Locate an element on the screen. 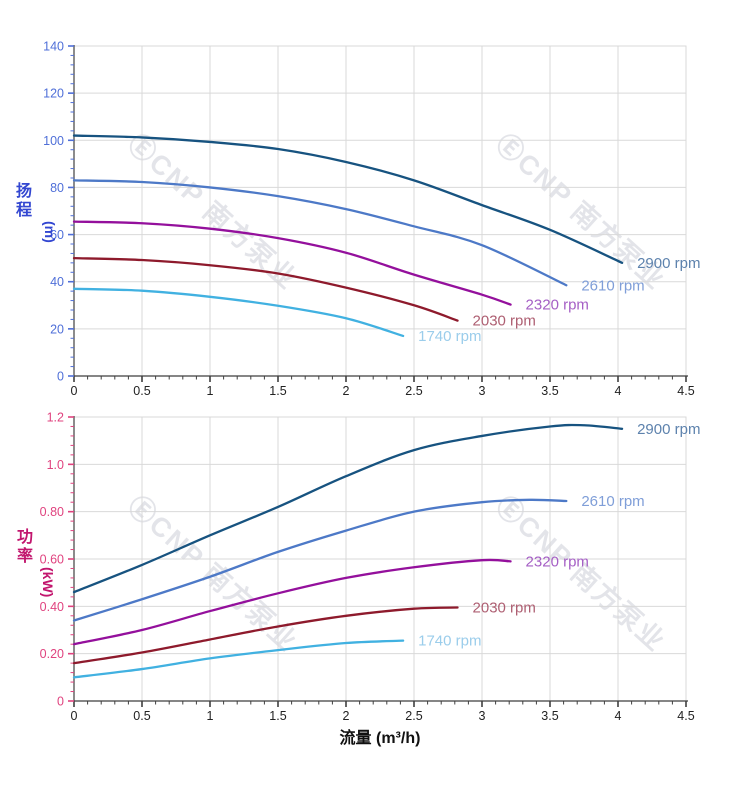  y-tick-label: 40 is located at coordinates (57, 282).